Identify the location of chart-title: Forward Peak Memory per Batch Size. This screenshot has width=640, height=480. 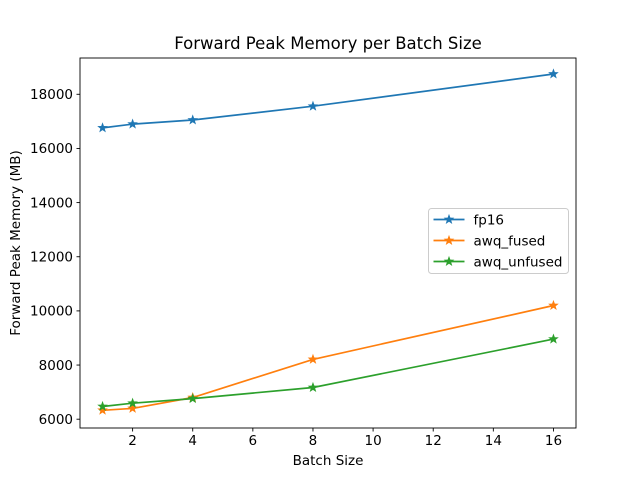
(328, 43).